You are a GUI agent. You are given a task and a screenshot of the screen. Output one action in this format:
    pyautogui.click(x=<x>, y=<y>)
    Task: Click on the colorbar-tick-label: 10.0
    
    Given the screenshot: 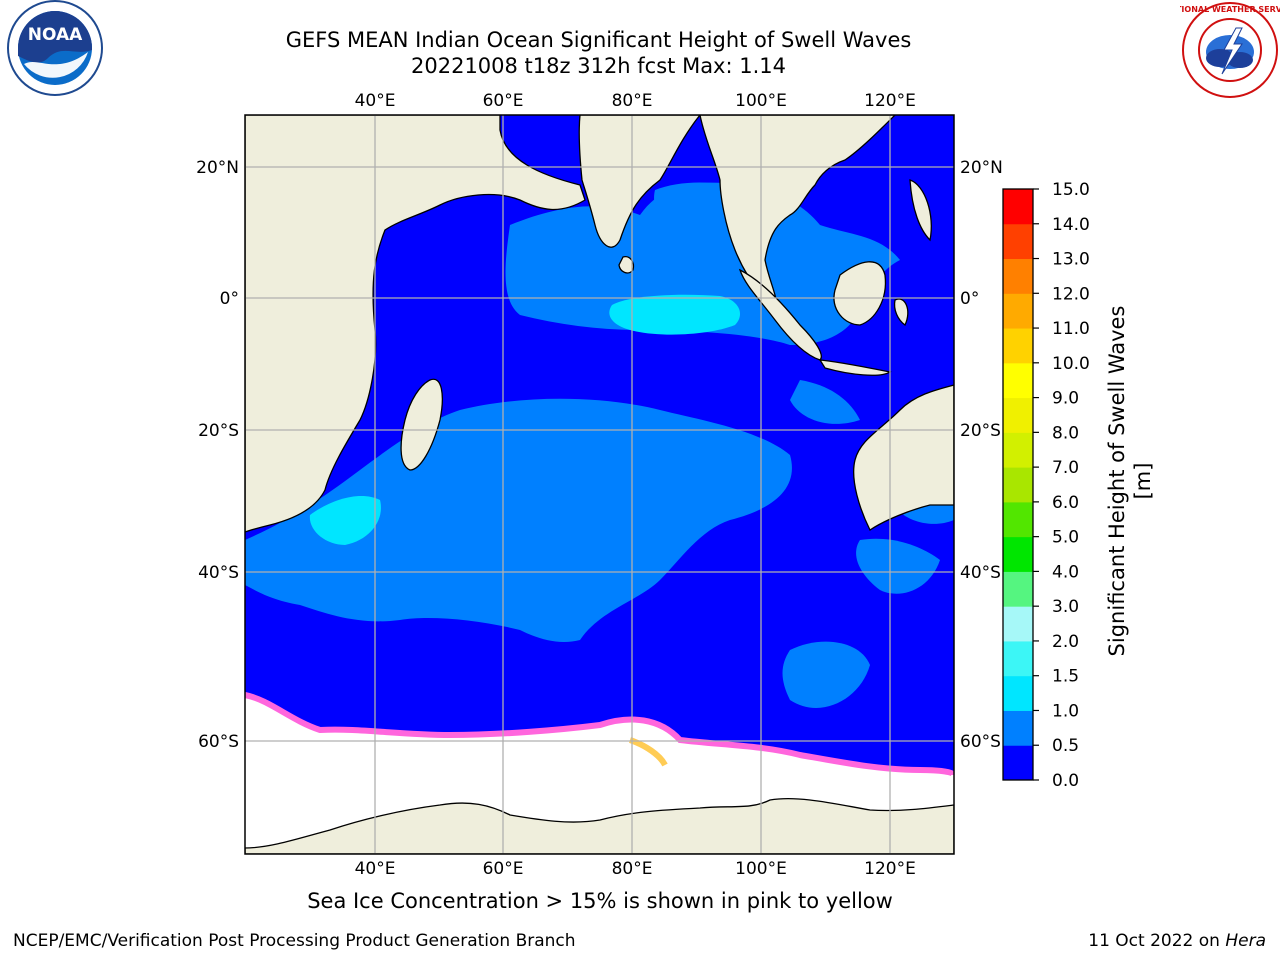 What is the action you would take?
    pyautogui.click(x=1071, y=364)
    